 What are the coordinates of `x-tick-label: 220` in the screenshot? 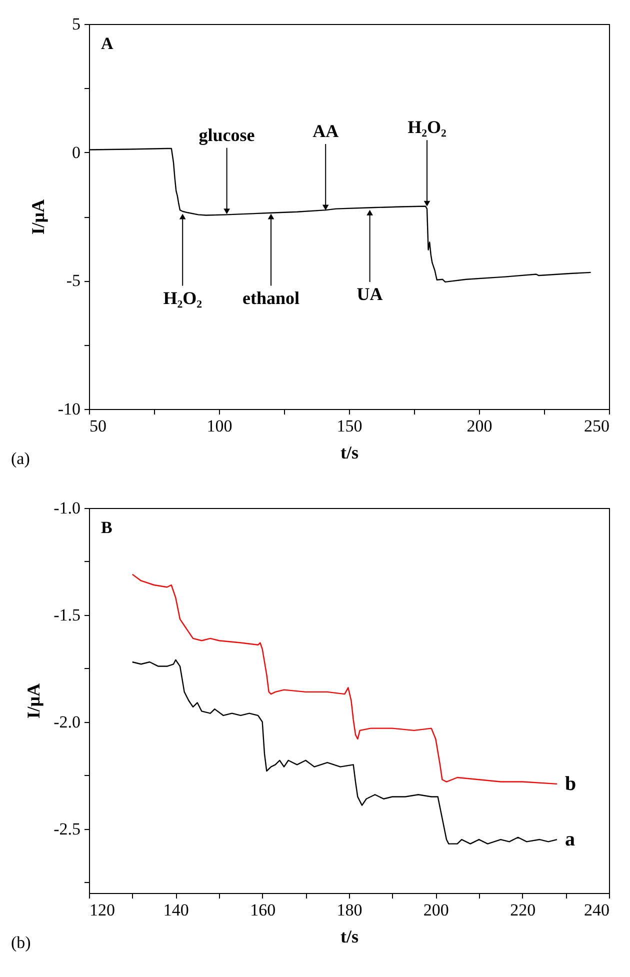 It's located at (523, 910).